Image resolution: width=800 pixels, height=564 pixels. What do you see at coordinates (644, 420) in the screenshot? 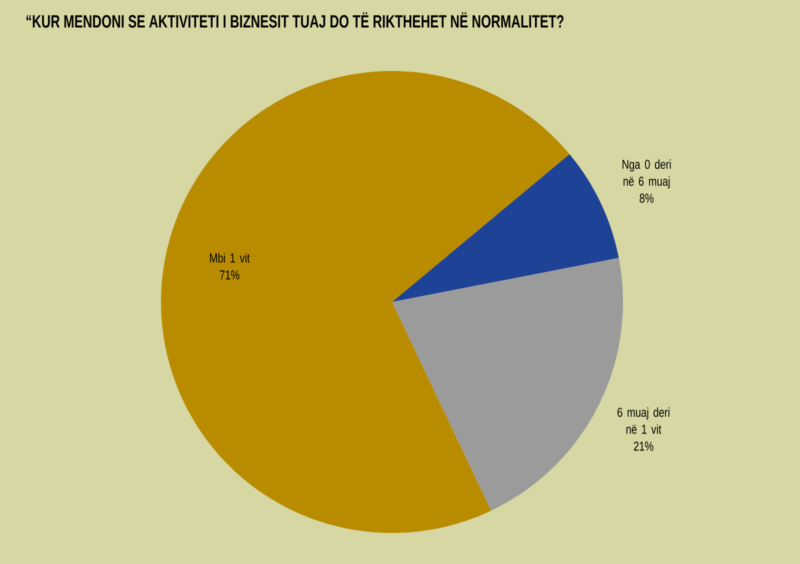
I see `slice-label: 6 muaj deri në 1 vit` at bounding box center [644, 420].